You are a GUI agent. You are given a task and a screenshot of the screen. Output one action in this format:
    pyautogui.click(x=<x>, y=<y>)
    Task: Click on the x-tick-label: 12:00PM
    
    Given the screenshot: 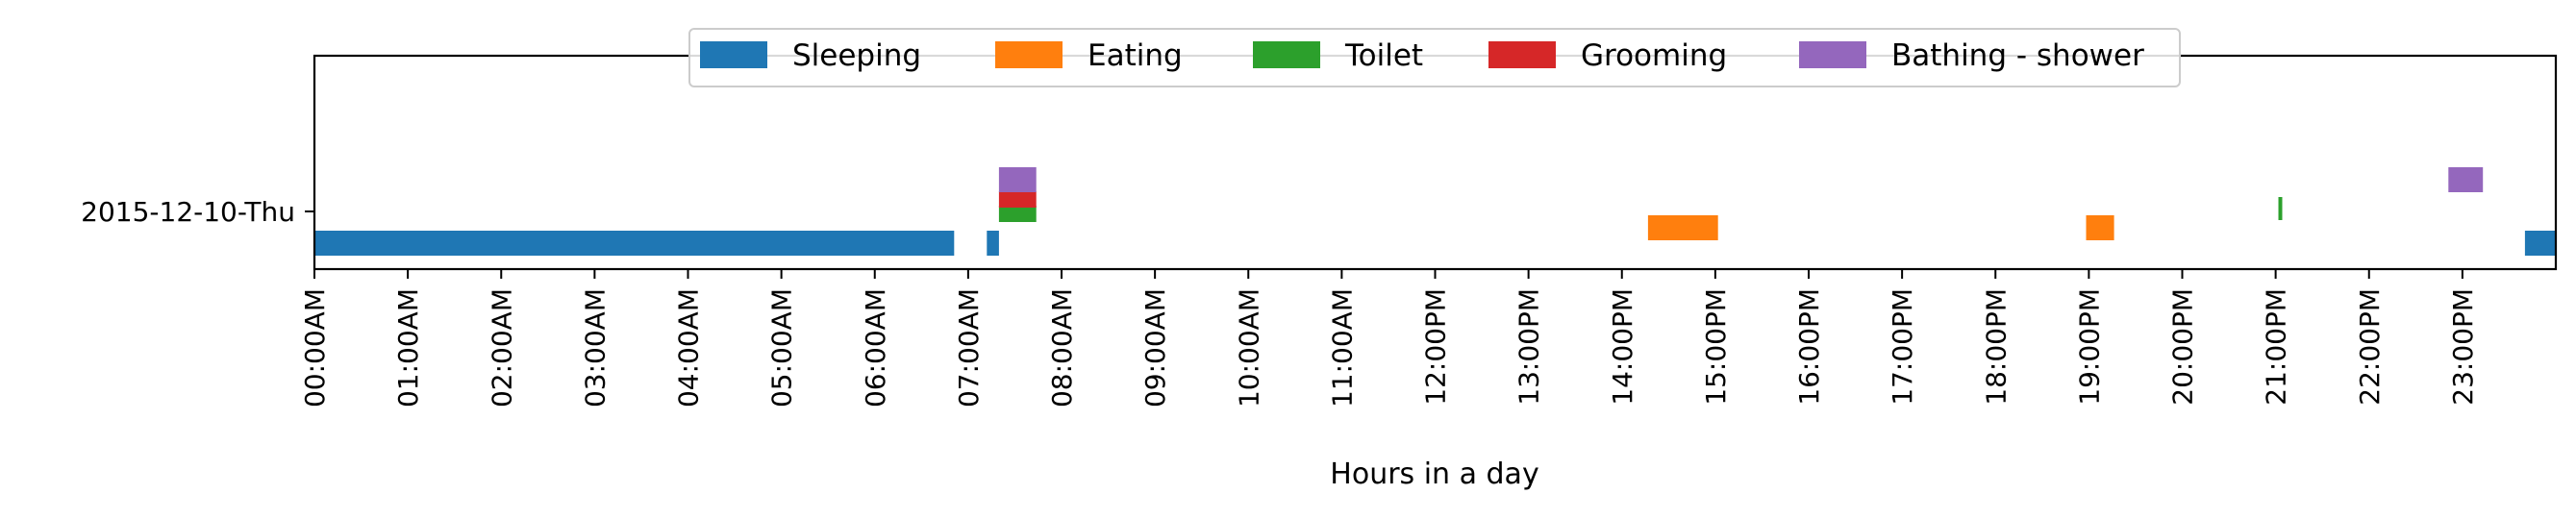 What is the action you would take?
    pyautogui.click(x=1436, y=347)
    